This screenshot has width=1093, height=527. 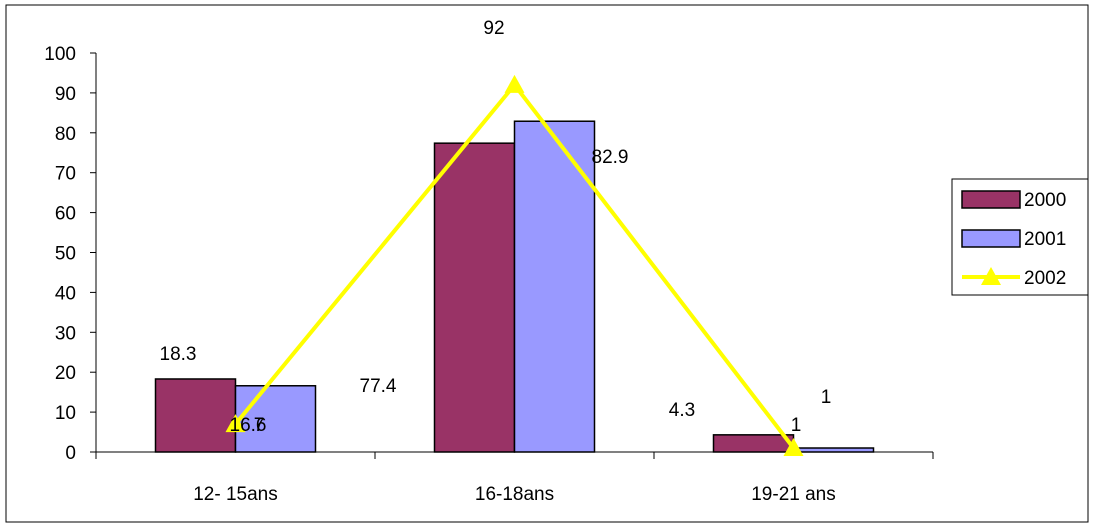 I want to click on data-label-2001: 16.6, so click(x=248, y=425).